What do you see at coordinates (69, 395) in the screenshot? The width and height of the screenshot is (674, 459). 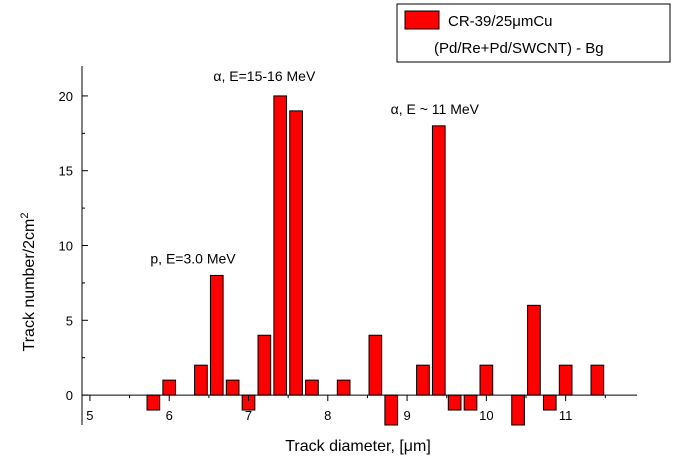 I see `y-tick-label: 0` at bounding box center [69, 395].